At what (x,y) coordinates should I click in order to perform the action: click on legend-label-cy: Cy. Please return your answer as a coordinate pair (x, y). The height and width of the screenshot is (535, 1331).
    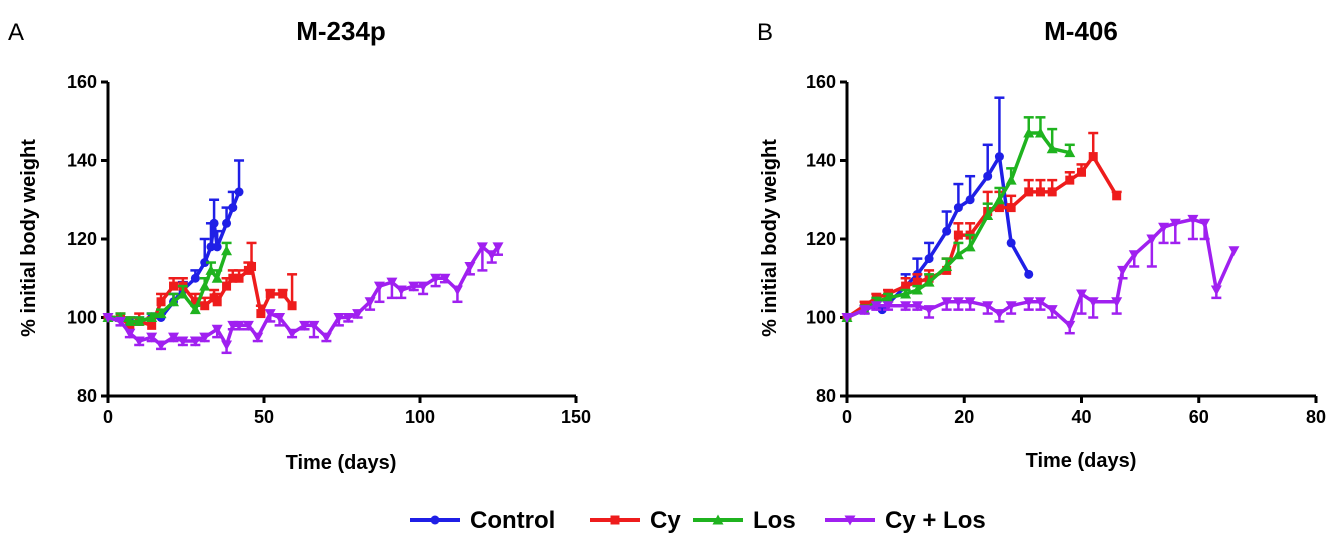
    Looking at the image, I should click on (665, 520).